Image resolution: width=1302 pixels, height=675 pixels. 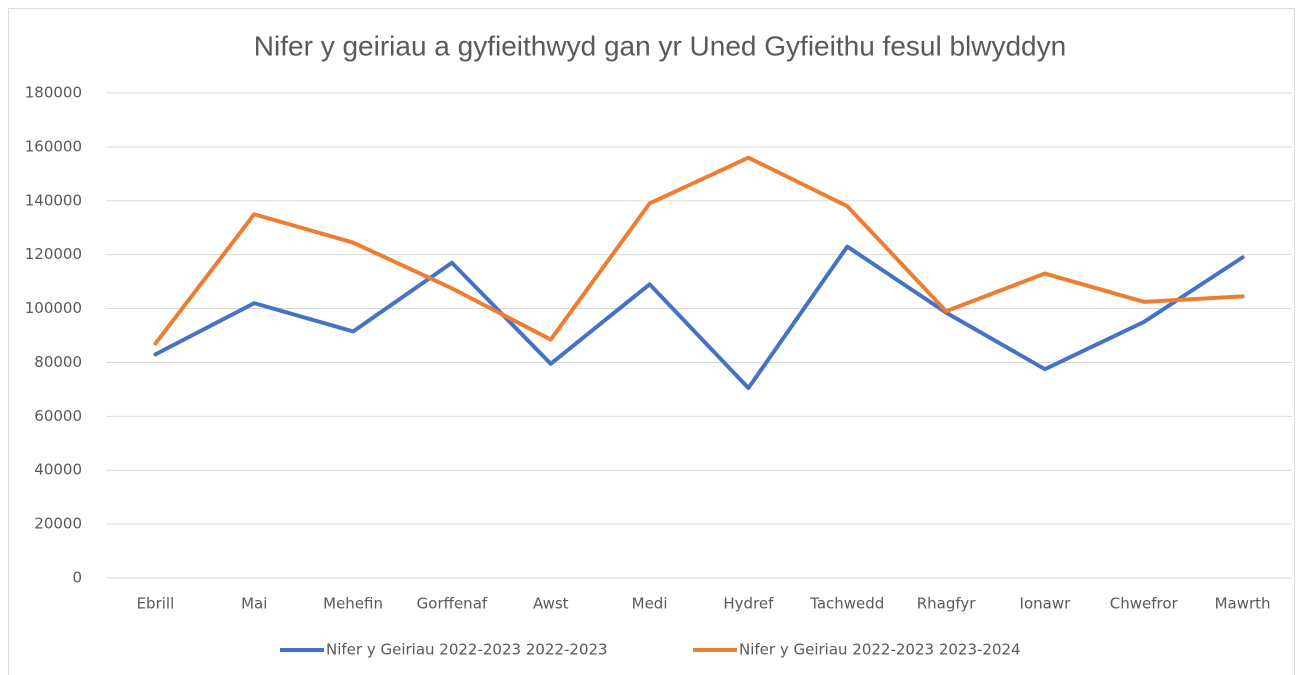 What do you see at coordinates (156, 604) in the screenshot?
I see `x-tick-label: Ebrill` at bounding box center [156, 604].